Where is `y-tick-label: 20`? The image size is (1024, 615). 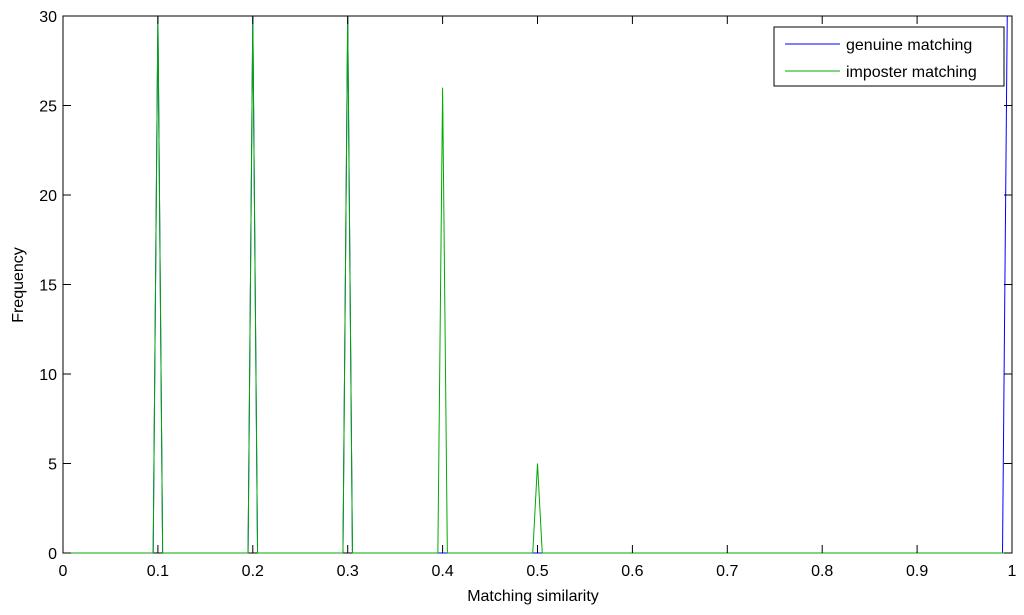 y-tick-label: 20 is located at coordinates (48, 196).